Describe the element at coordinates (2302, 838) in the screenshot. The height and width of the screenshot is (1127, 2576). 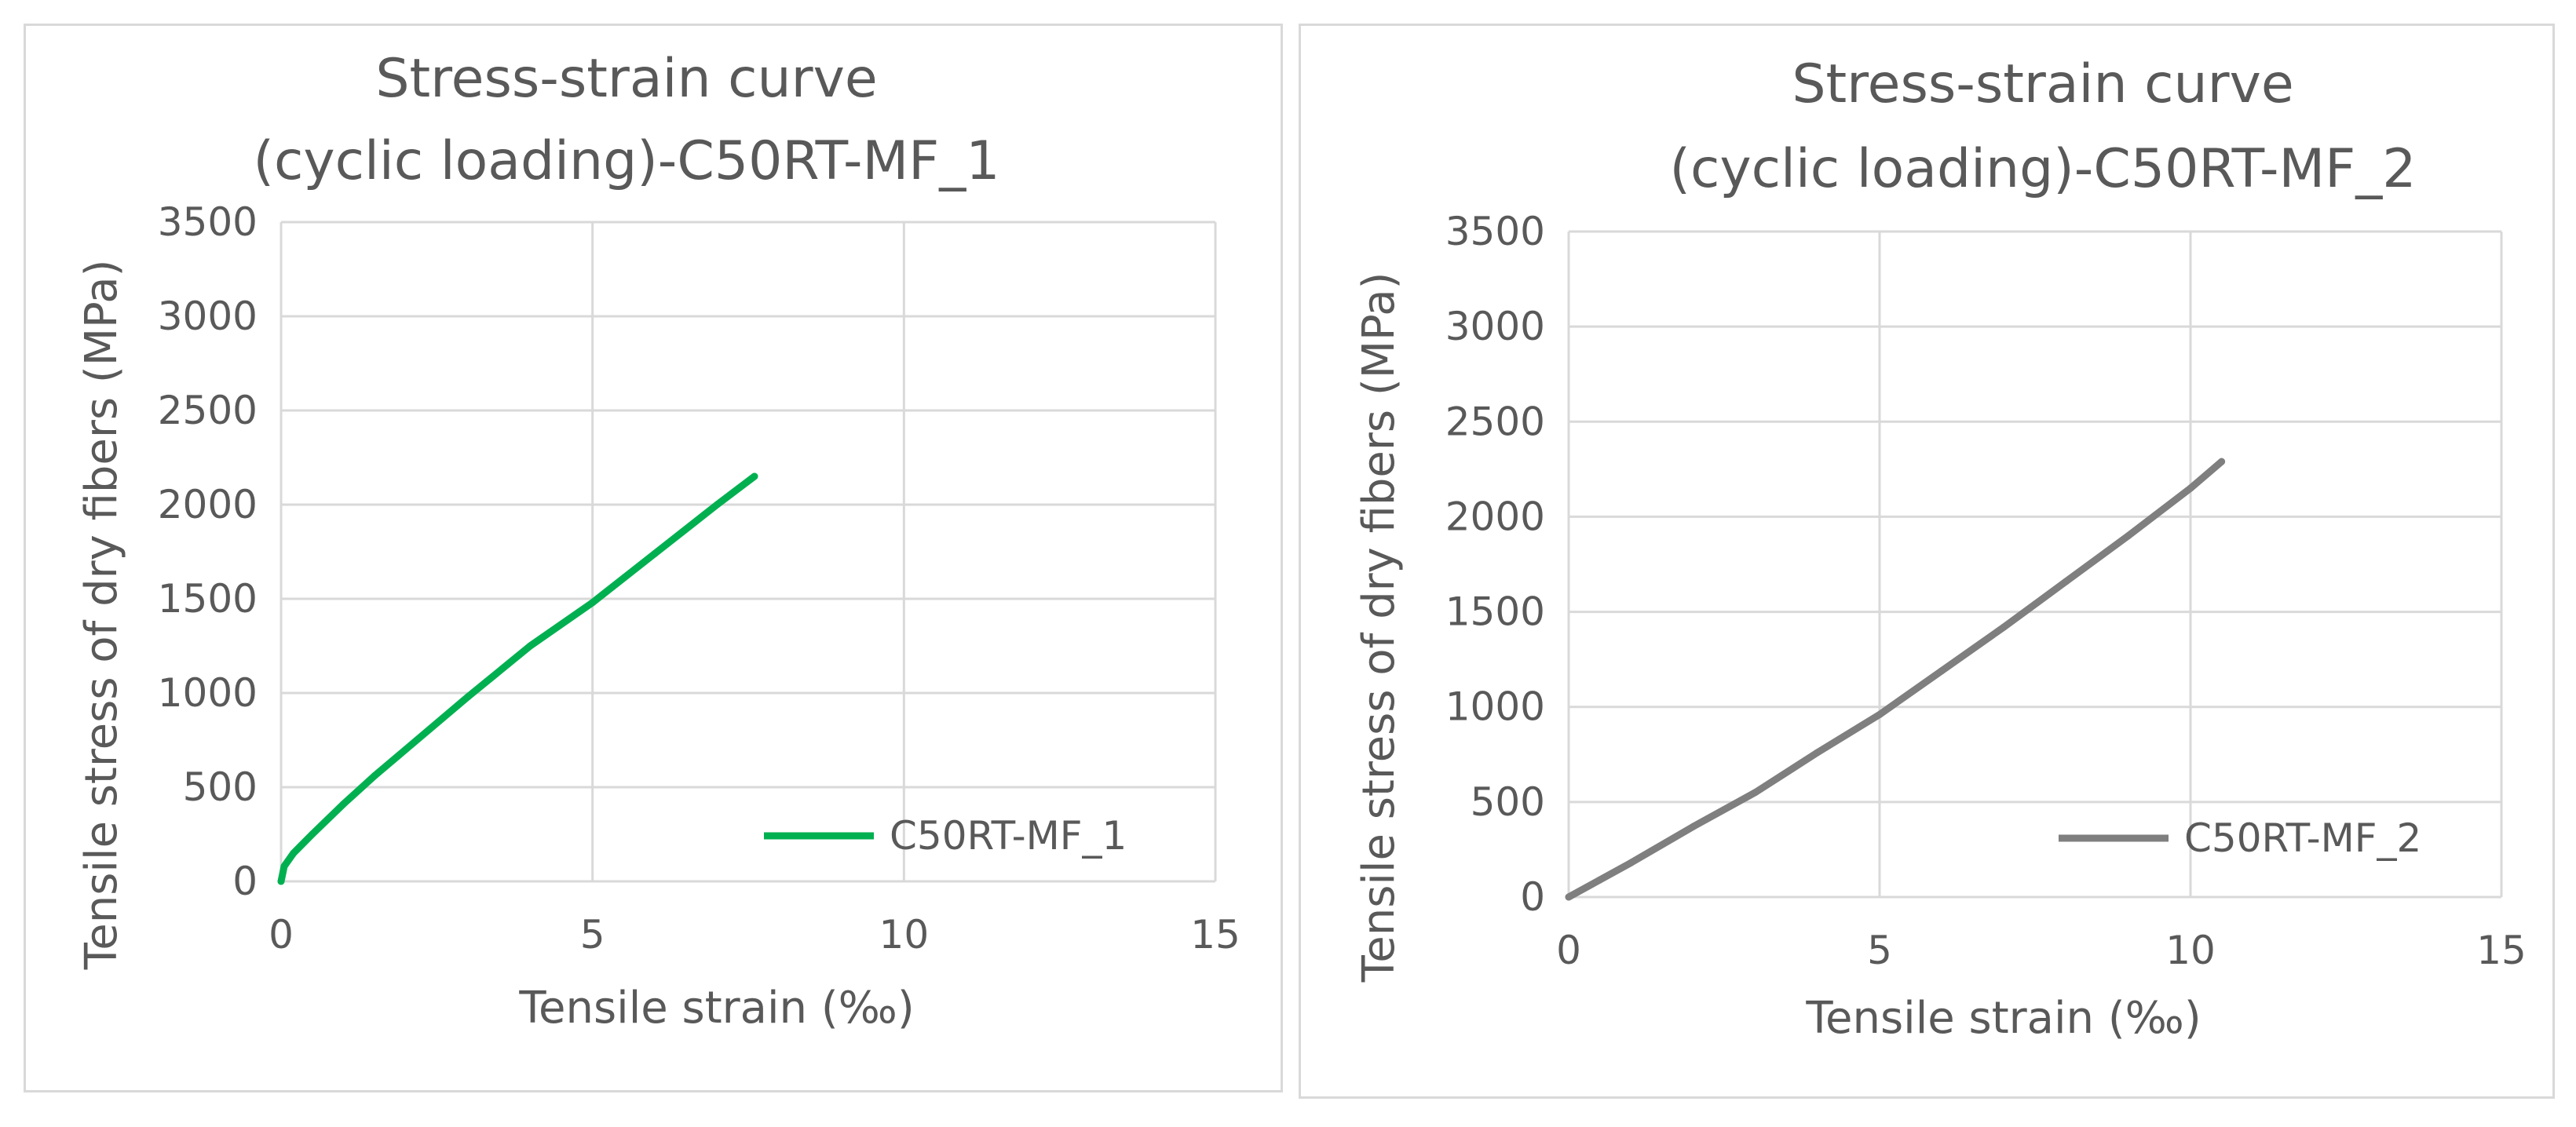
I see `legend-label: C50RT-MF_2` at that location.